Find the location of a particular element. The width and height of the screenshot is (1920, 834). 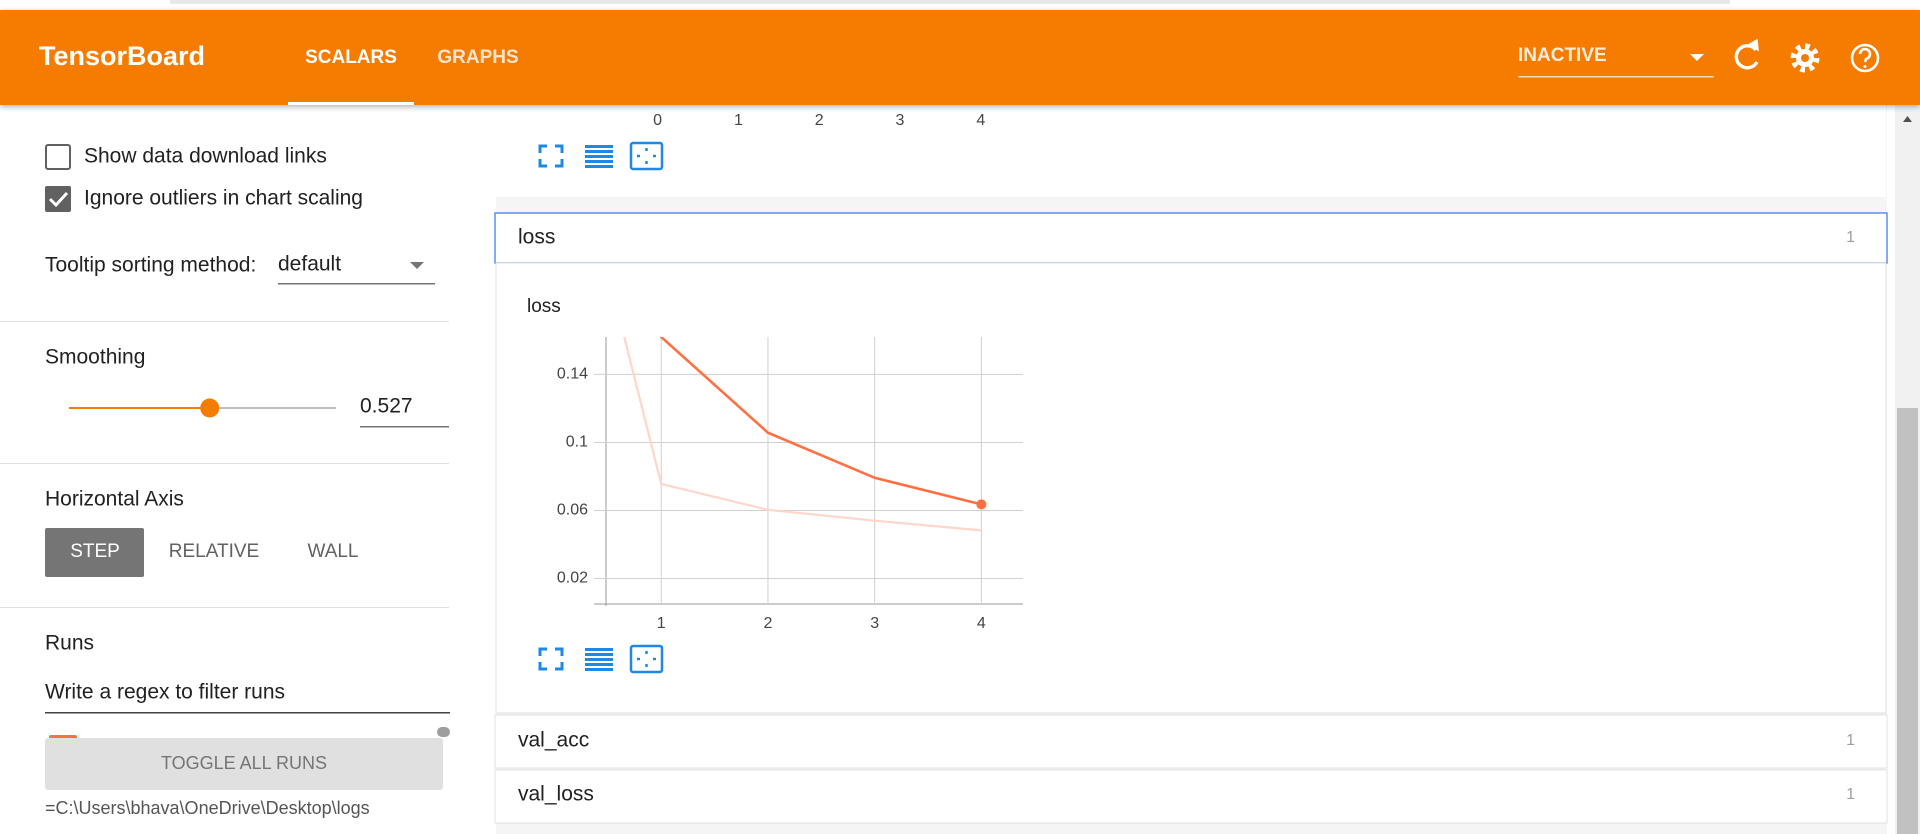

data-point is located at coordinates (981, 504).